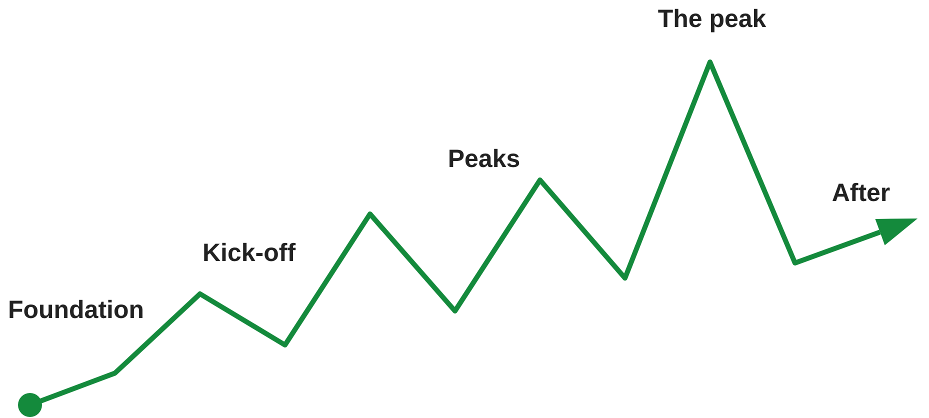 This screenshot has height=418, width=929. I want to click on annotation: Foundation, so click(76, 310).